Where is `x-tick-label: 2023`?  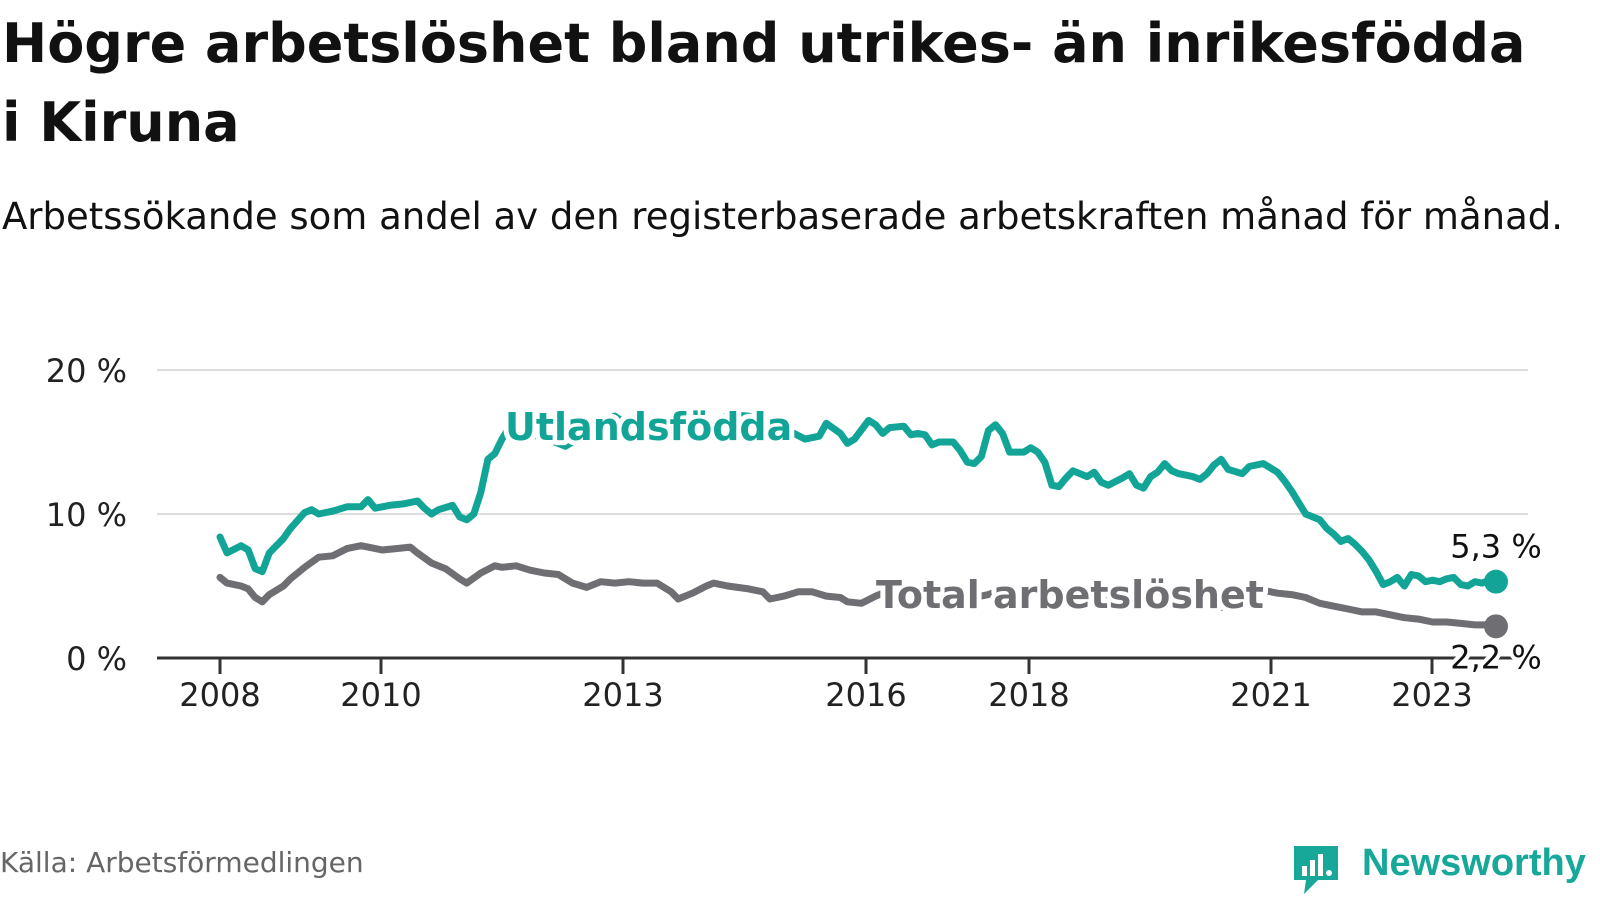 x-tick-label: 2023 is located at coordinates (1431, 695).